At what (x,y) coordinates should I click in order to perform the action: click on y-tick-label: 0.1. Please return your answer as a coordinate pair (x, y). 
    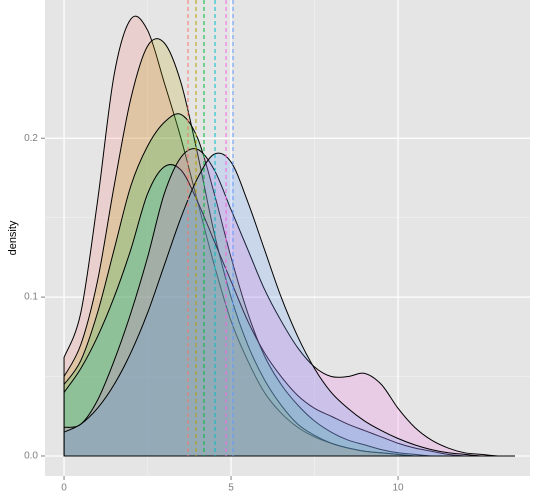
    Looking at the image, I should click on (31, 297).